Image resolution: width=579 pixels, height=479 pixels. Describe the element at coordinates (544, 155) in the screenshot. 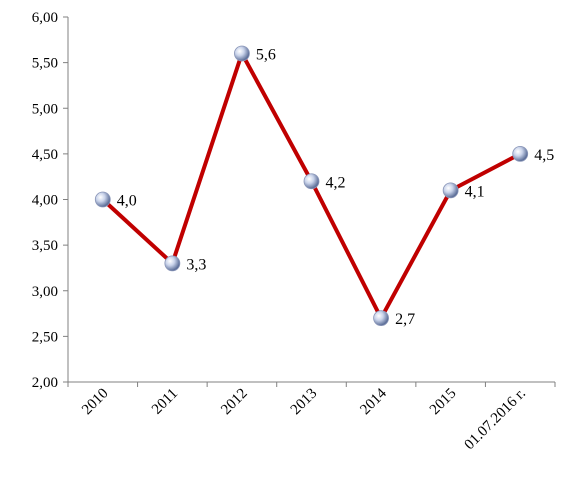

I see `data-label: 4,5` at that location.